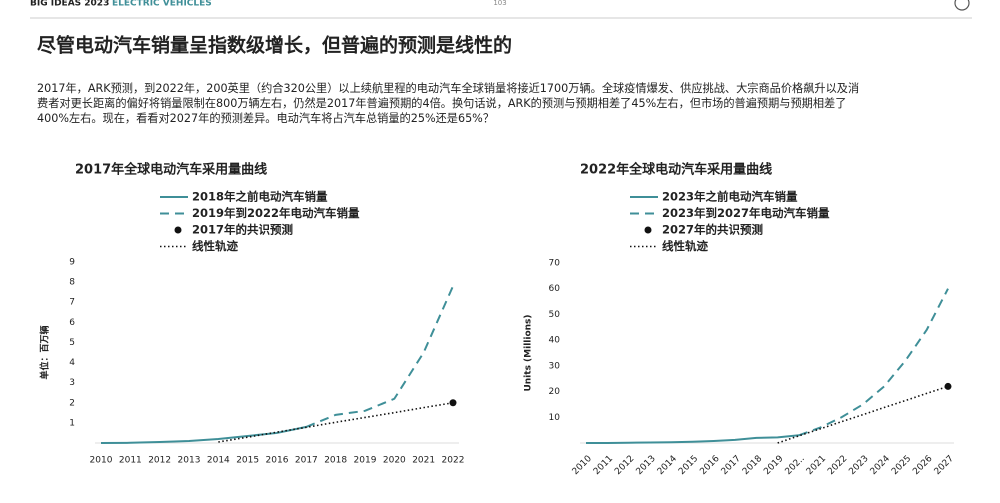  I want to click on y-tick-label: 3, so click(72, 383).